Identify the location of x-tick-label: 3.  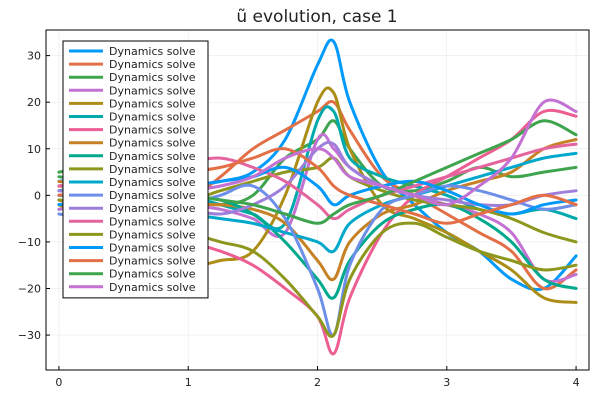
(446, 382).